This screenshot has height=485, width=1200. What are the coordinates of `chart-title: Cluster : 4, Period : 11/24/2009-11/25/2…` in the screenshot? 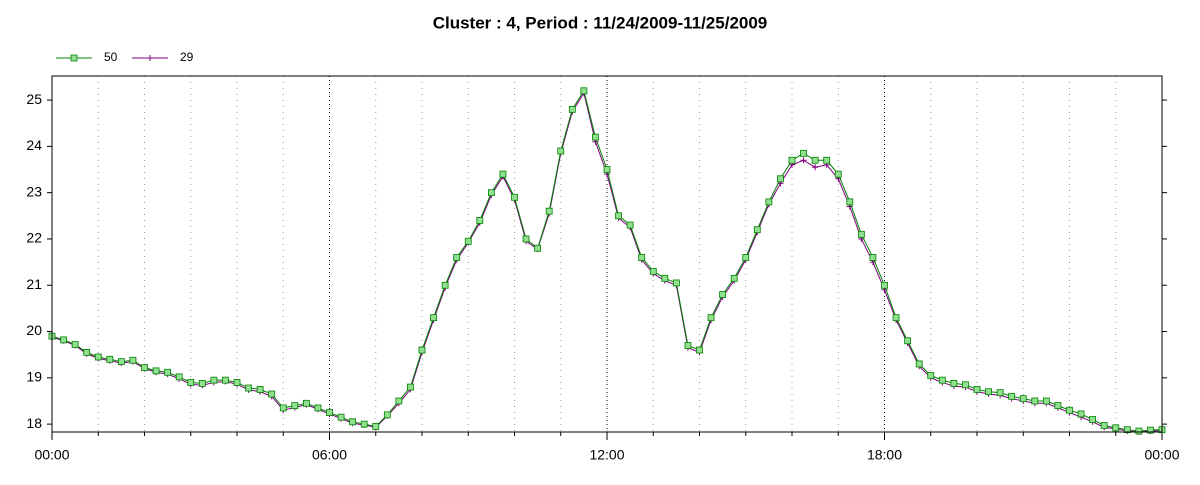 It's located at (600, 22).